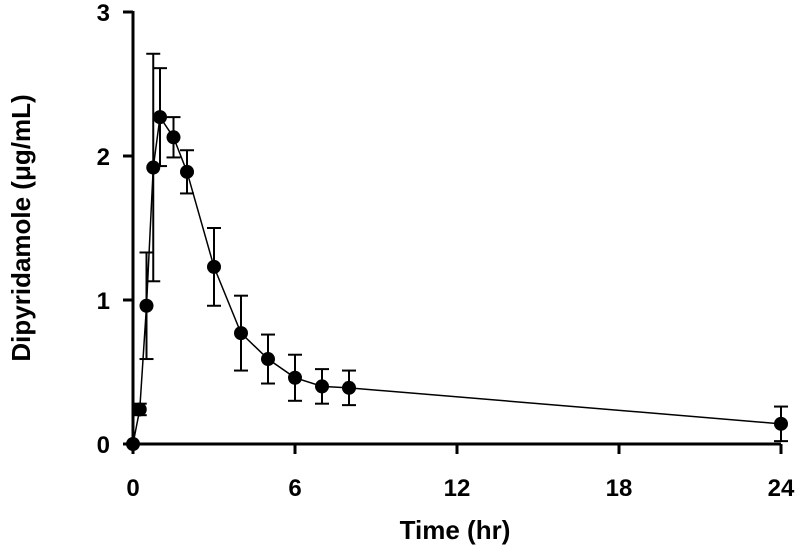 The width and height of the screenshot is (800, 557). What do you see at coordinates (103, 301) in the screenshot?
I see `y-tick-label: 1` at bounding box center [103, 301].